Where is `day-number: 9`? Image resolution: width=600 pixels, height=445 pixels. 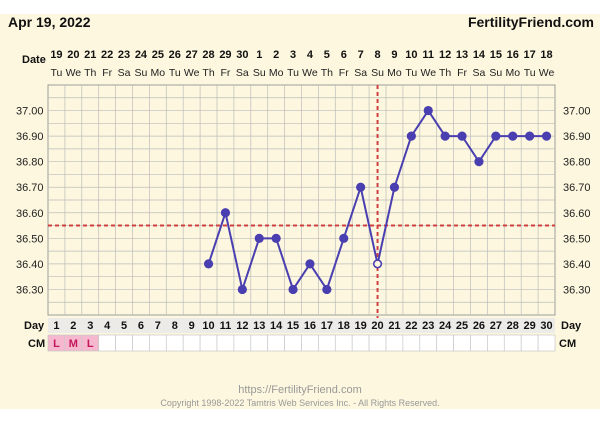 day-number: 9 is located at coordinates (192, 326).